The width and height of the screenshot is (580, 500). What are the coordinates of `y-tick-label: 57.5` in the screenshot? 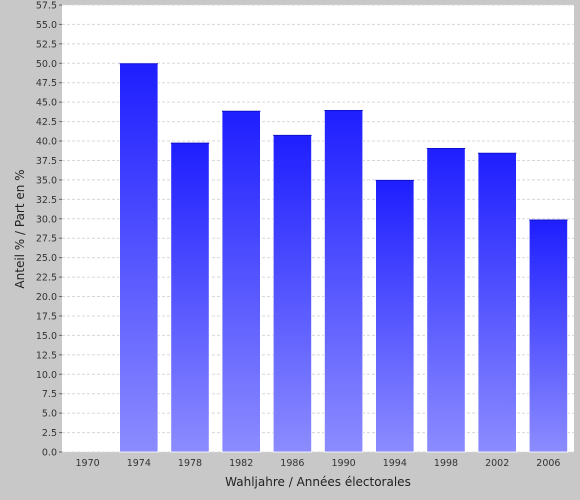 It's located at (46, 6).